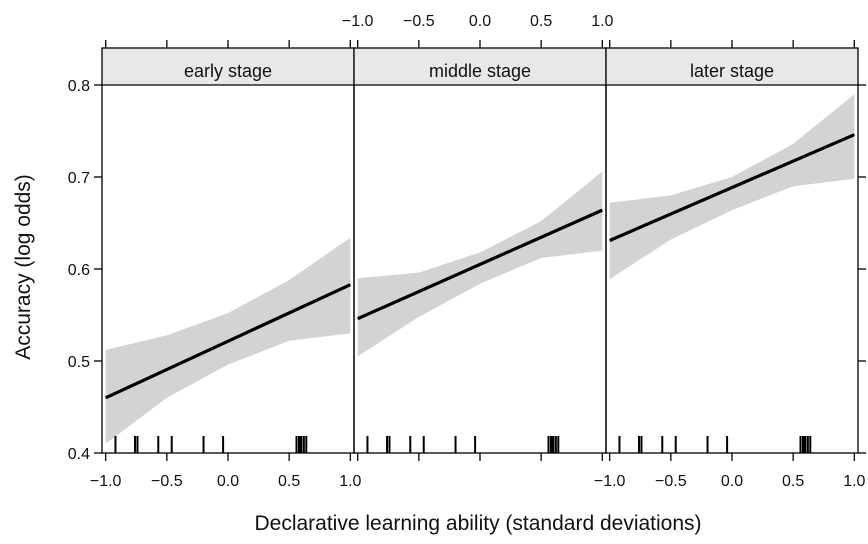 This screenshot has width=868, height=544. What do you see at coordinates (79, 362) in the screenshot?
I see `y-tick-label: 0.5` at bounding box center [79, 362].